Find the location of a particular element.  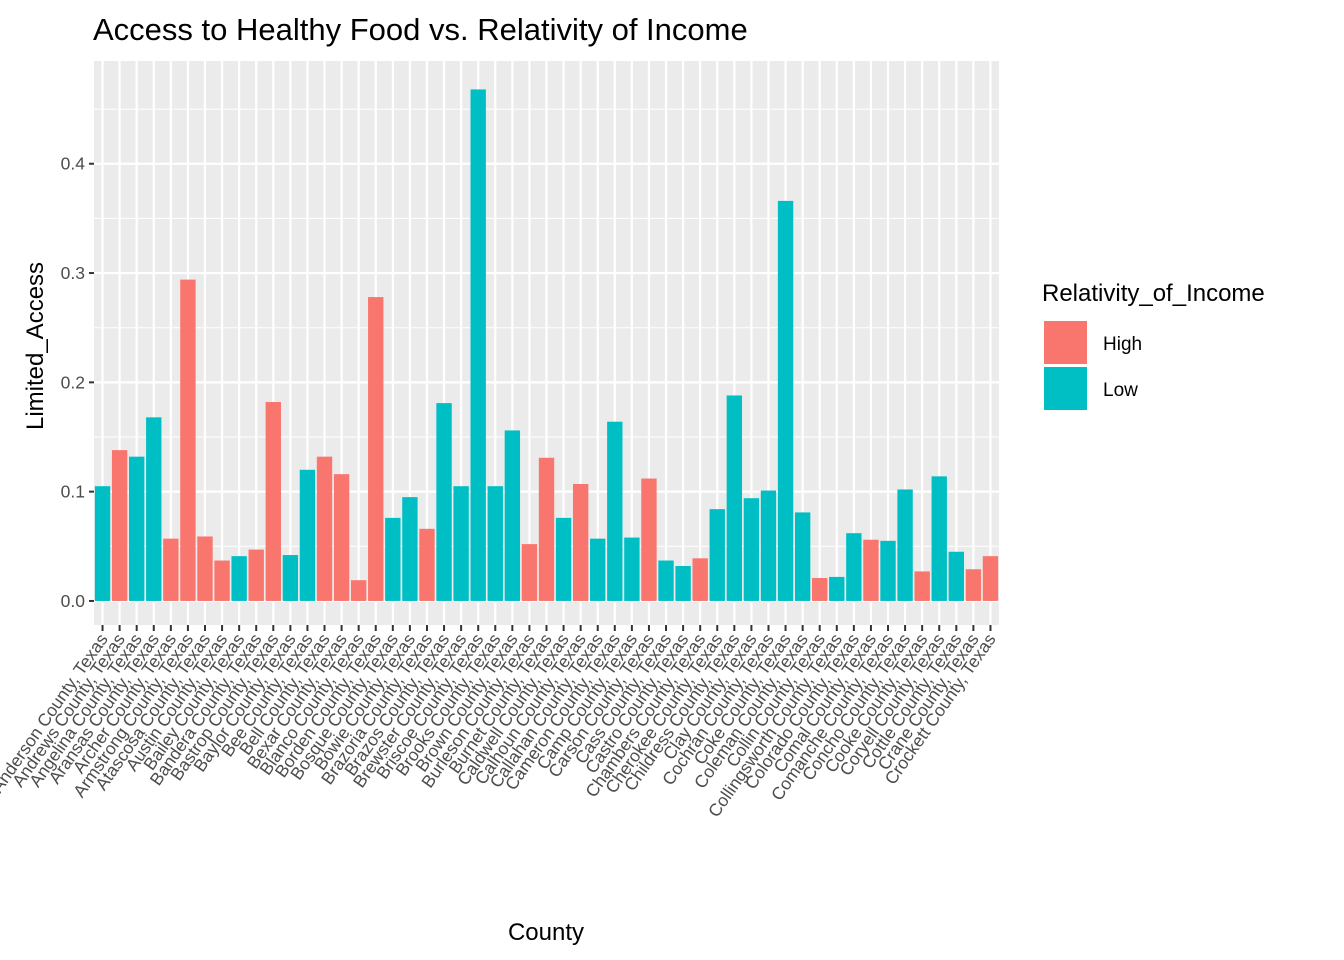

legend-title: Relativity_of_Income is located at coordinates (1153, 293).